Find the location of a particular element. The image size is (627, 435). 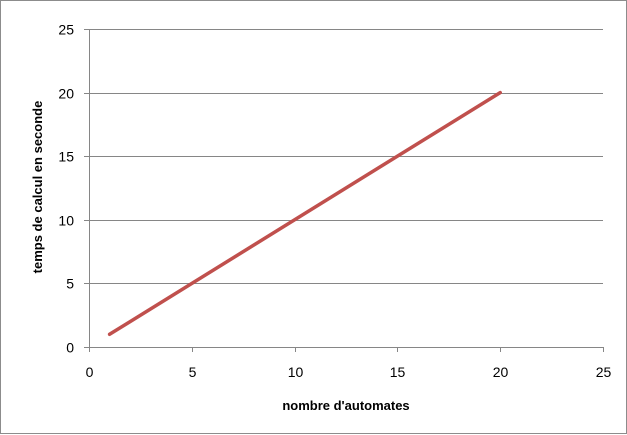

y-tick-label-0: 0 is located at coordinates (70, 348).